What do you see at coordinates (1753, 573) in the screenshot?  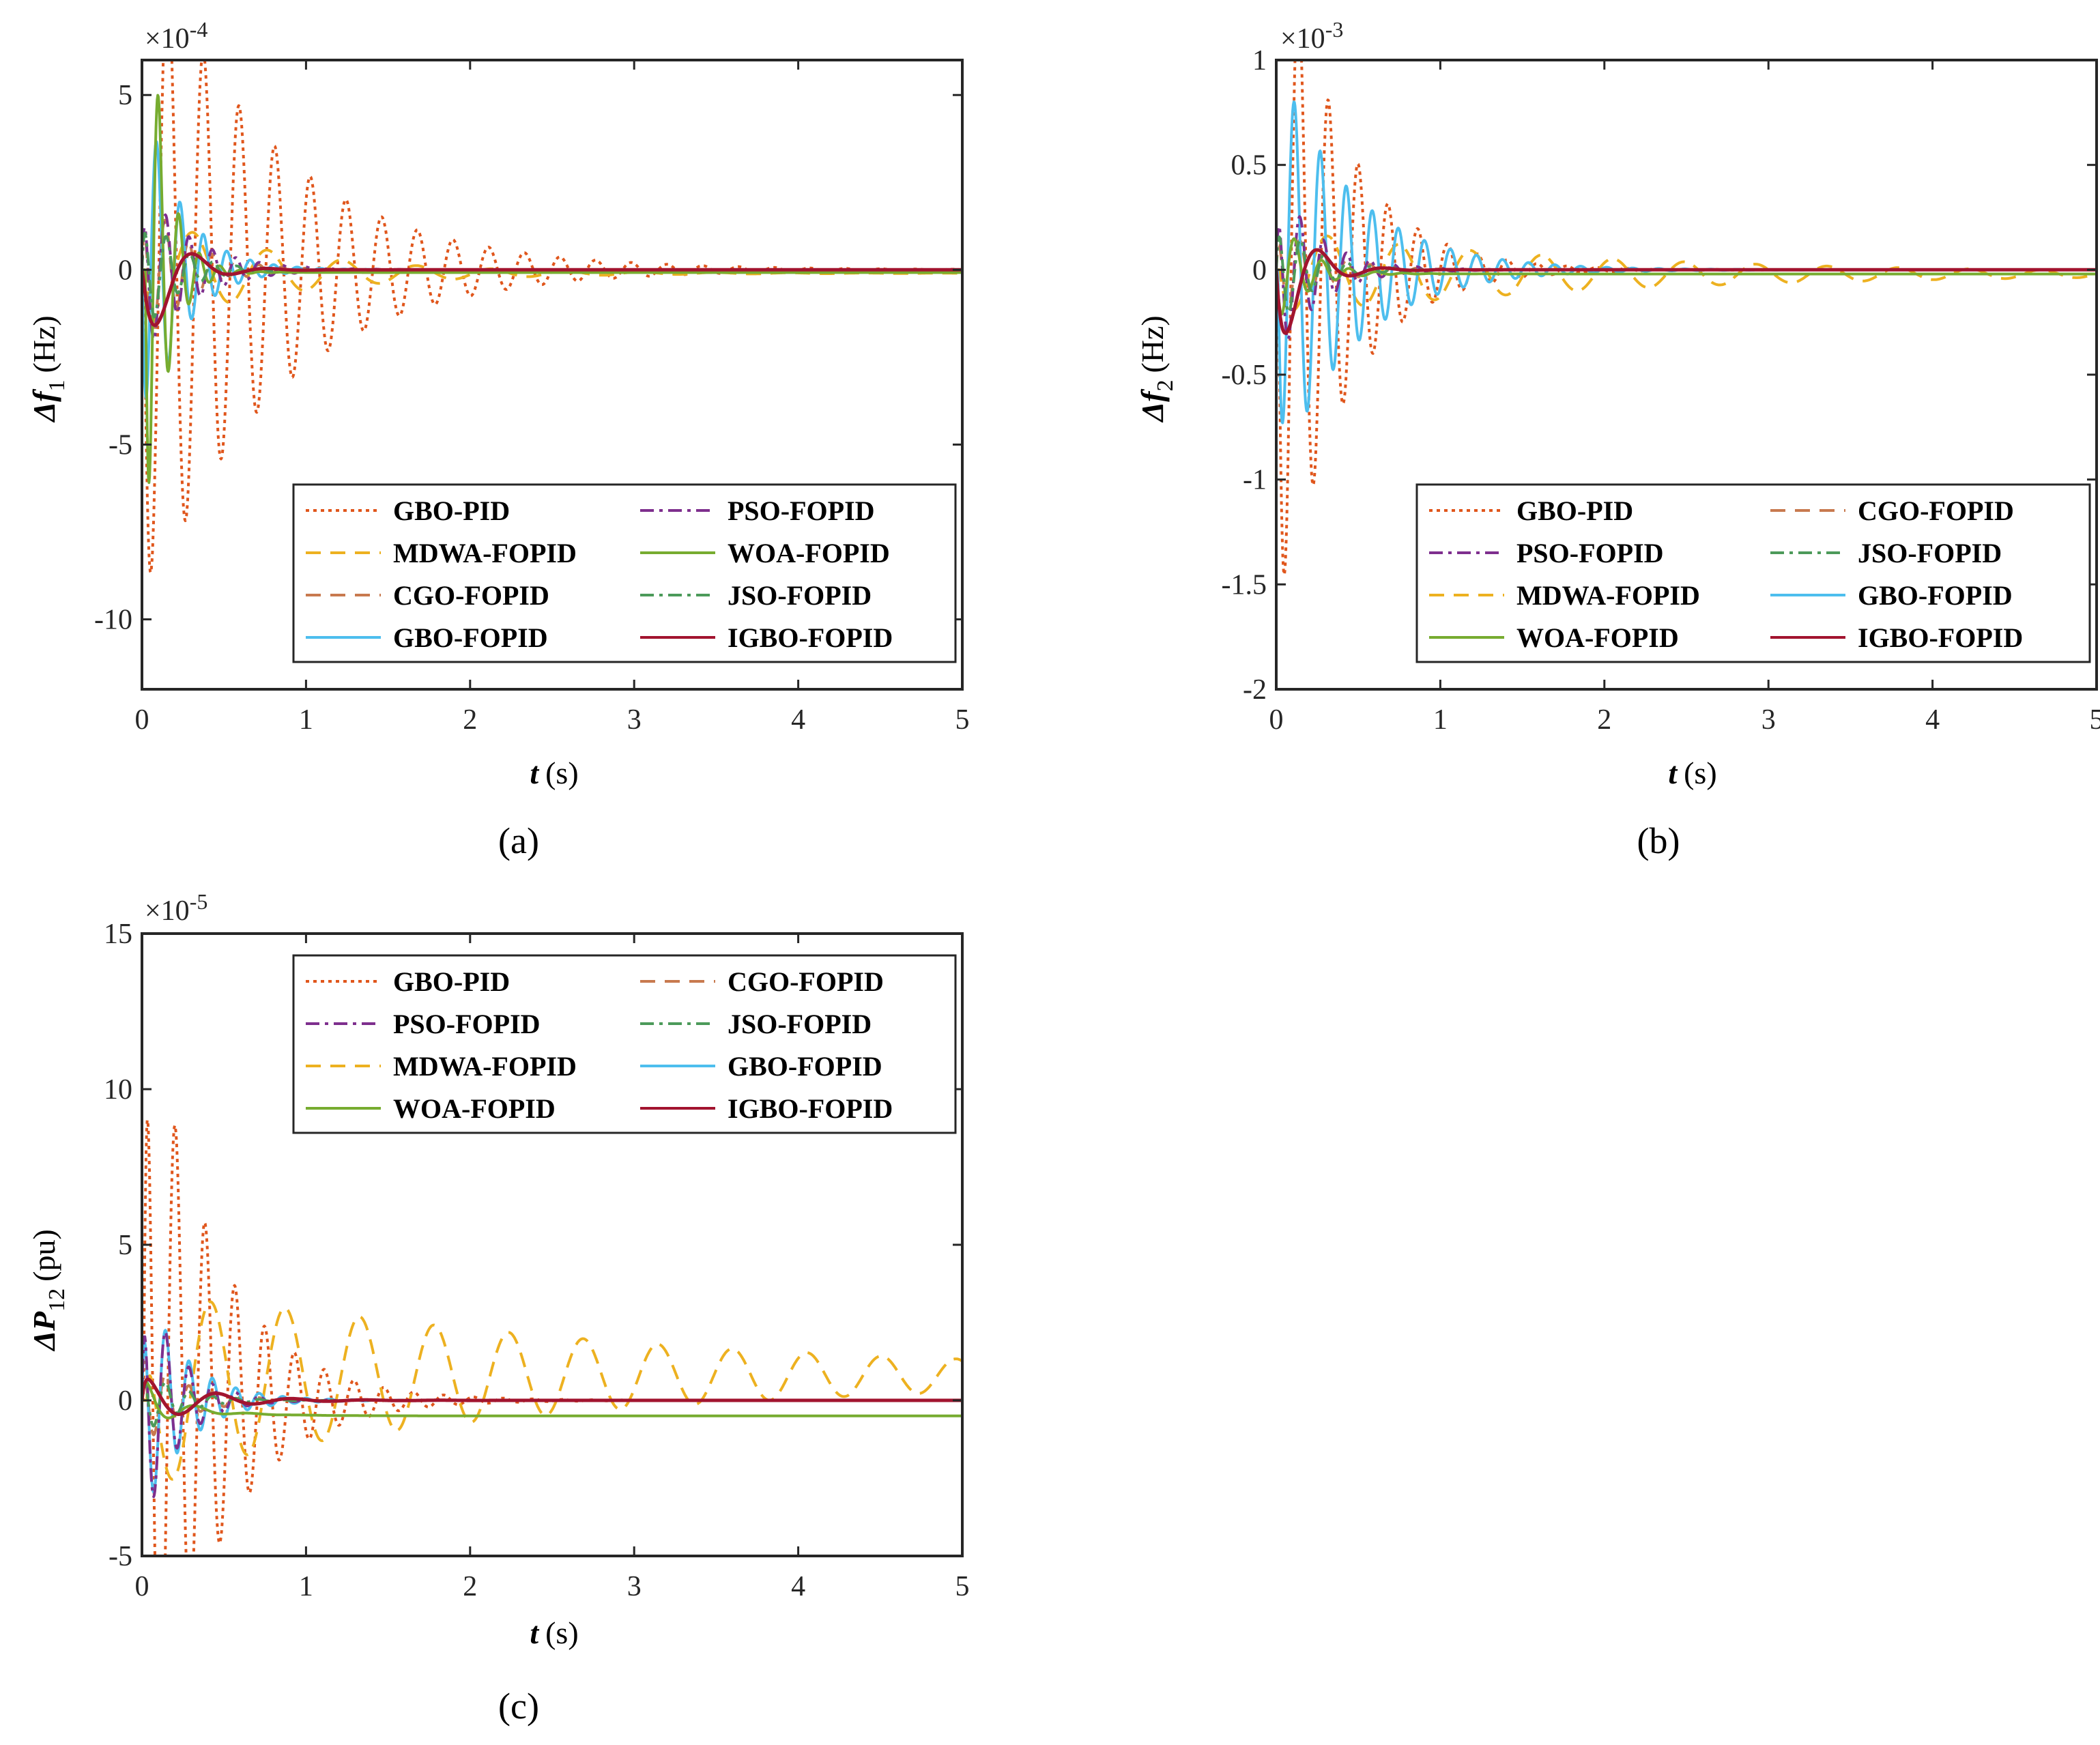 I see `legend-b` at bounding box center [1753, 573].